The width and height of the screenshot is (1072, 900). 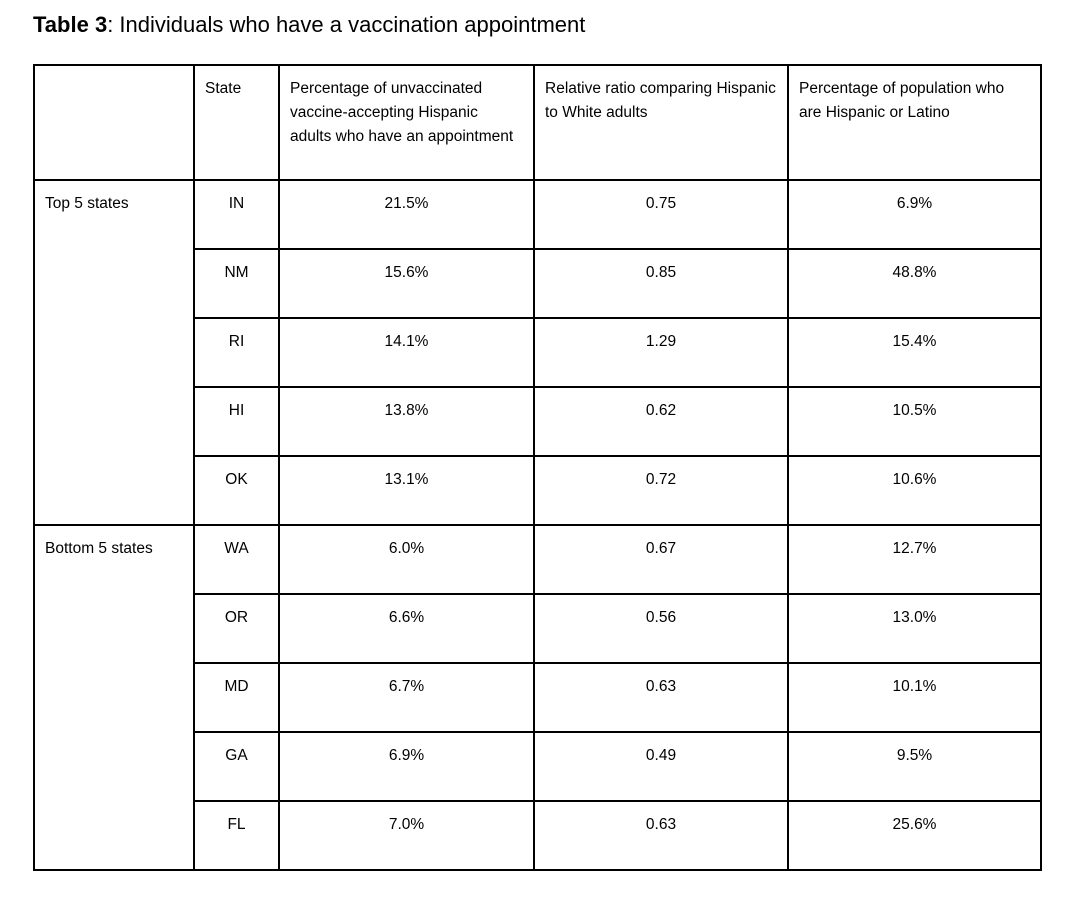 I want to click on cell-hispanic-pct: 10.6%, so click(x=914, y=490).